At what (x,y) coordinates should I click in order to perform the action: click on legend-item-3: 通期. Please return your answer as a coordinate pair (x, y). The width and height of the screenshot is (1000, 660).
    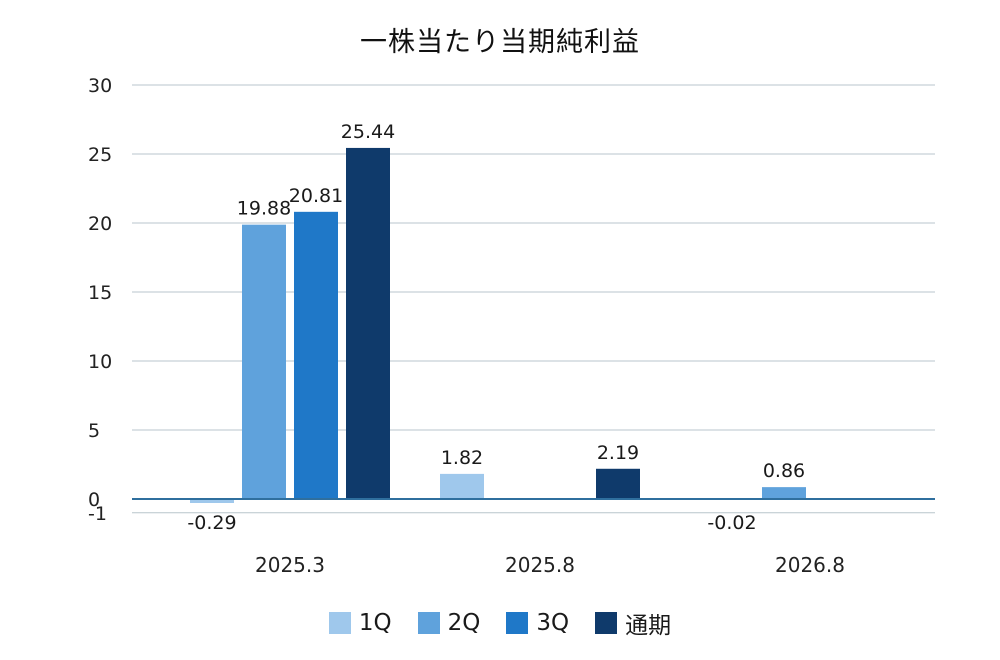
    Looking at the image, I should click on (633, 623).